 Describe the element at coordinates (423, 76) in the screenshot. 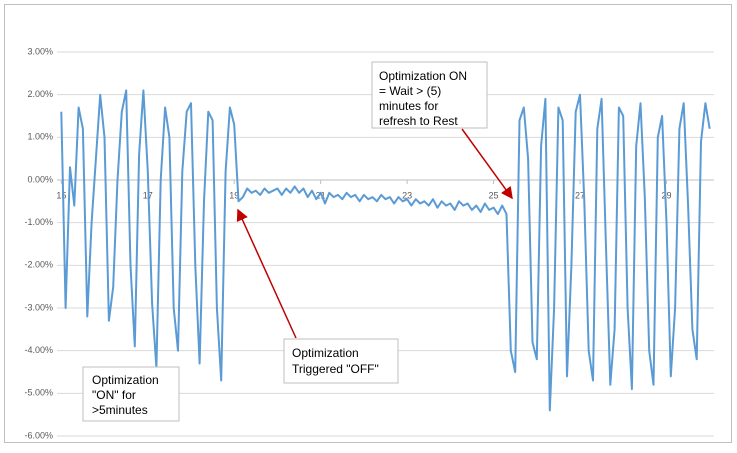

I see `annotation-text: Optimization ON` at that location.